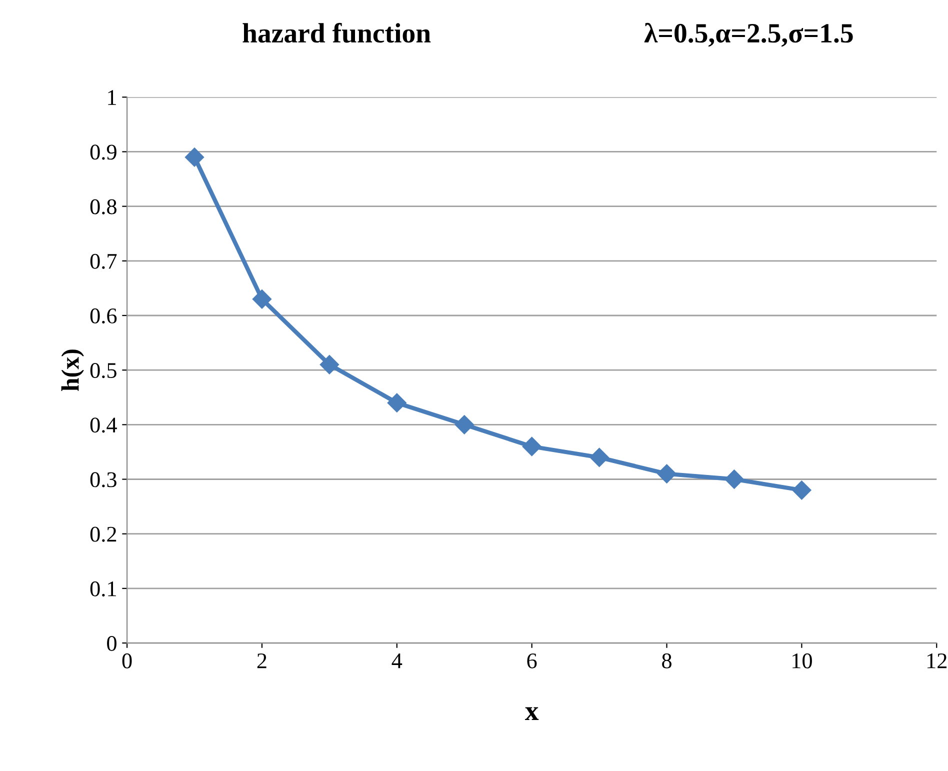 The height and width of the screenshot is (771, 948). I want to click on y-tick-label: 0.8, so click(103, 206).